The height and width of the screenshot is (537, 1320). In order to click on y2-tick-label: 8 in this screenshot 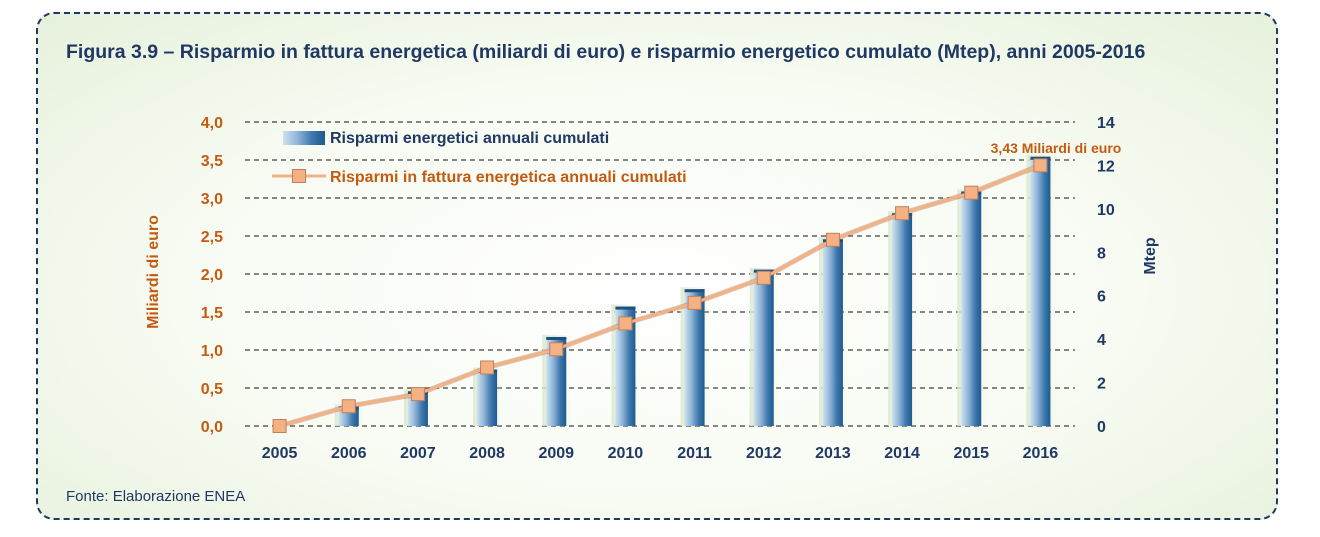, I will do `click(1101, 253)`.